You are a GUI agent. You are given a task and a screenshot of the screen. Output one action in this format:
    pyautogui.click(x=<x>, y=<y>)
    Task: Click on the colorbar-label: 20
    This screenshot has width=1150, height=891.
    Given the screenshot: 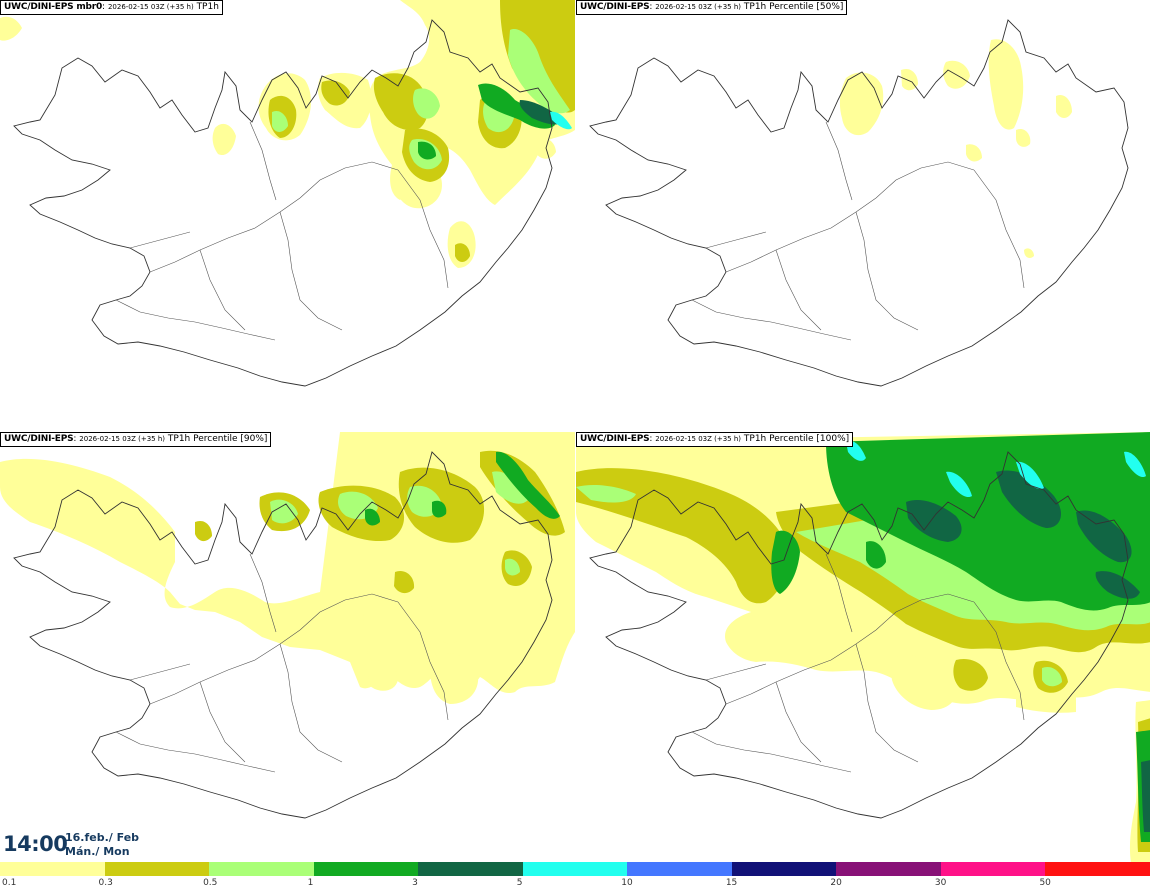 What is the action you would take?
    pyautogui.click(x=836, y=883)
    